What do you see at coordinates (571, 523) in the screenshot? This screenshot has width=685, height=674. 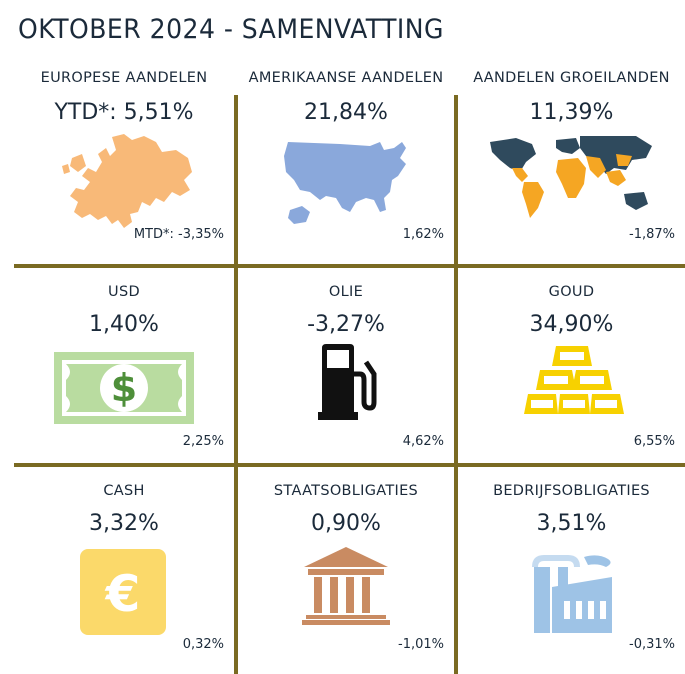 I see `tile-value: 3,51%` at bounding box center [571, 523].